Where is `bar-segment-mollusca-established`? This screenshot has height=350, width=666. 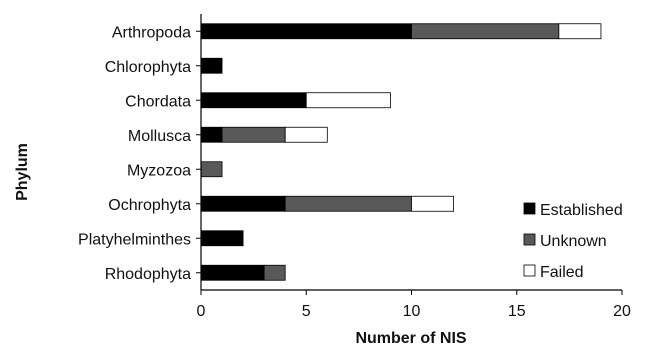 bar-segment-mollusca-established is located at coordinates (211, 134).